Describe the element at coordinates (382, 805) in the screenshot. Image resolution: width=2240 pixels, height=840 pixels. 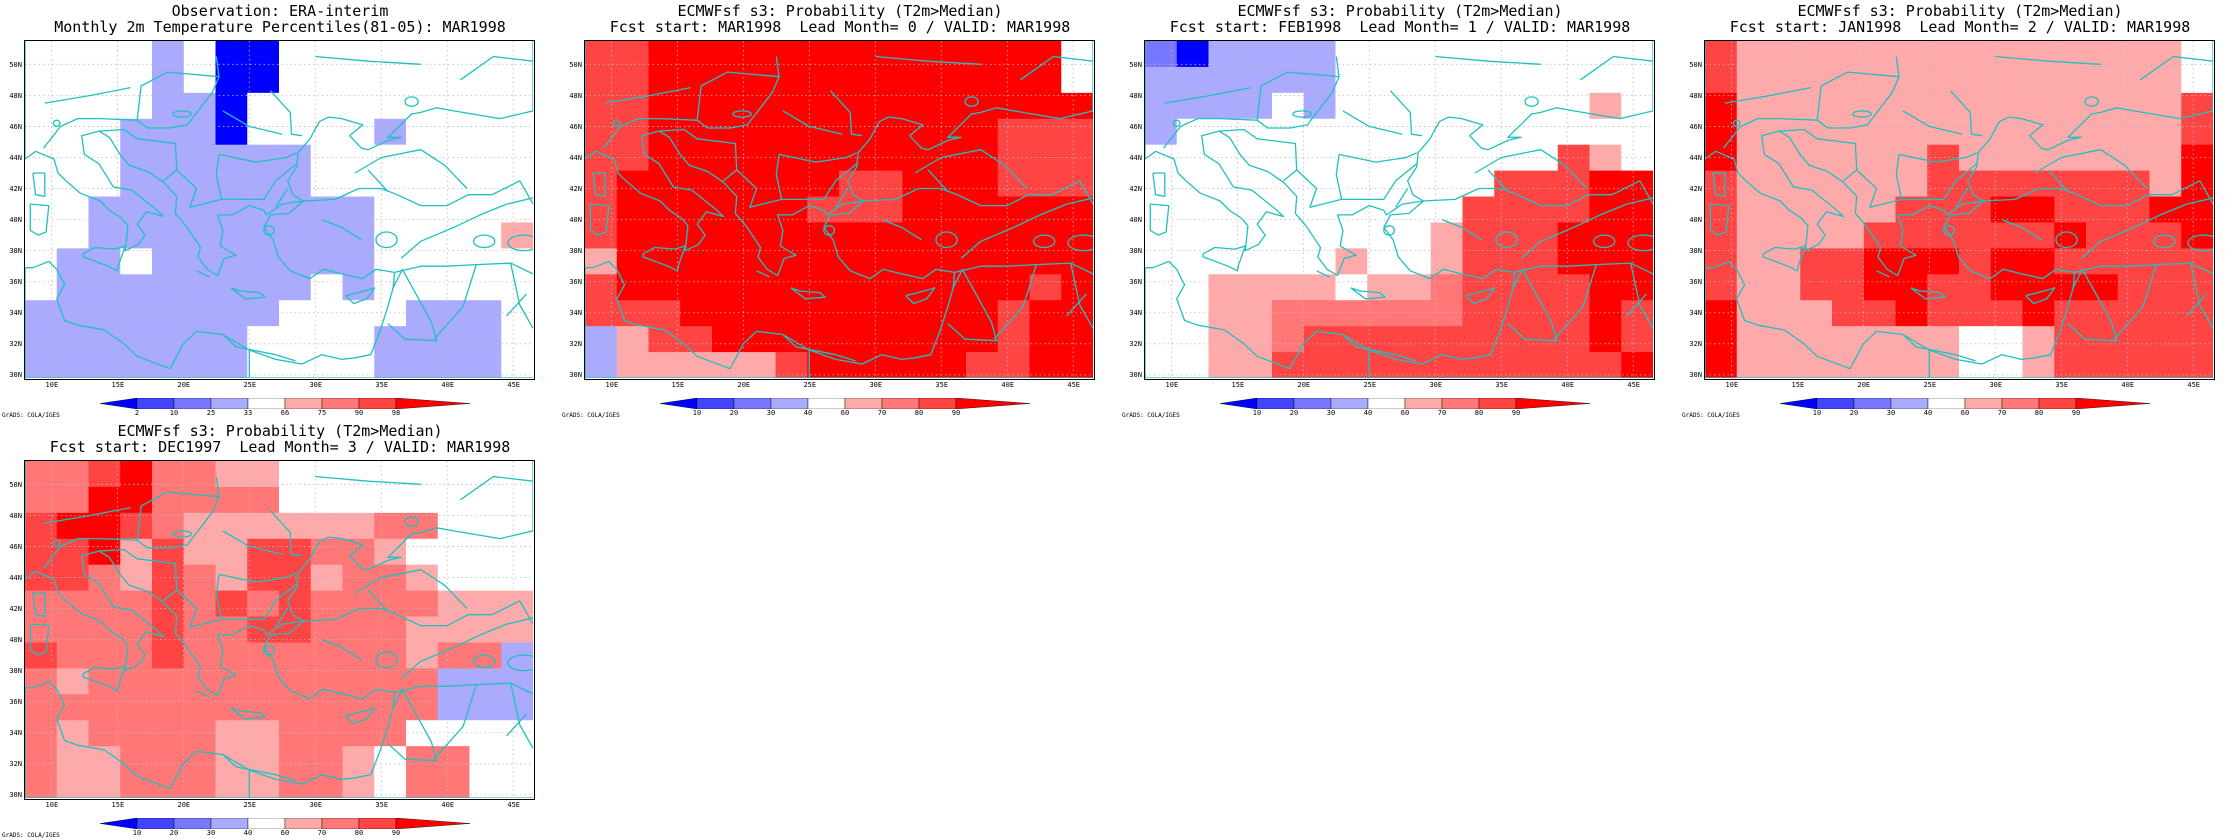
I see `longitude-label: 35E` at that location.